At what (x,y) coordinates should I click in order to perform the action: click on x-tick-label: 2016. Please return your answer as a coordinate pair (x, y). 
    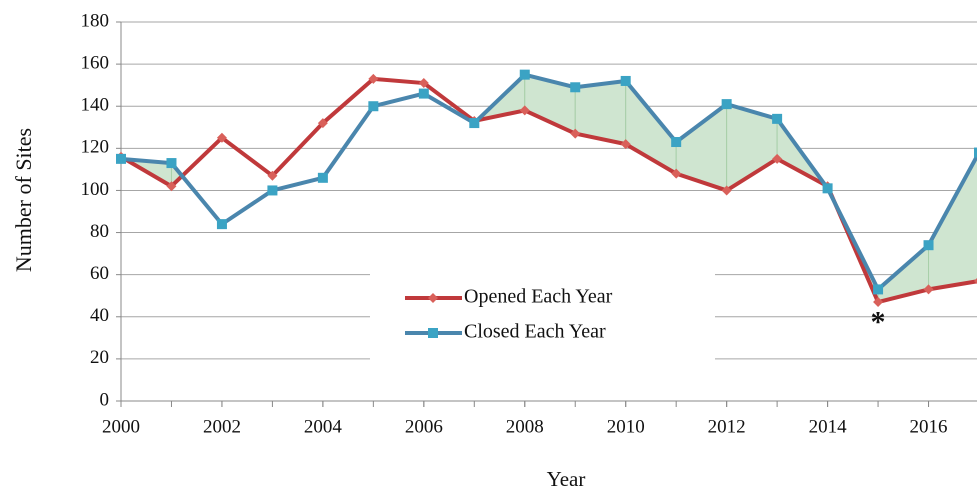
    Looking at the image, I should click on (929, 426).